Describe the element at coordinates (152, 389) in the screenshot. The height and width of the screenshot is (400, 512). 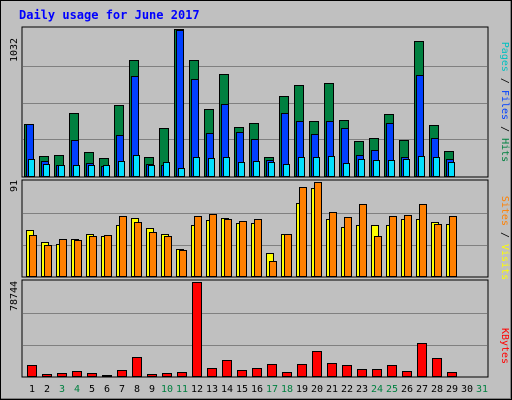
I see `day-label-9: 9` at that location.